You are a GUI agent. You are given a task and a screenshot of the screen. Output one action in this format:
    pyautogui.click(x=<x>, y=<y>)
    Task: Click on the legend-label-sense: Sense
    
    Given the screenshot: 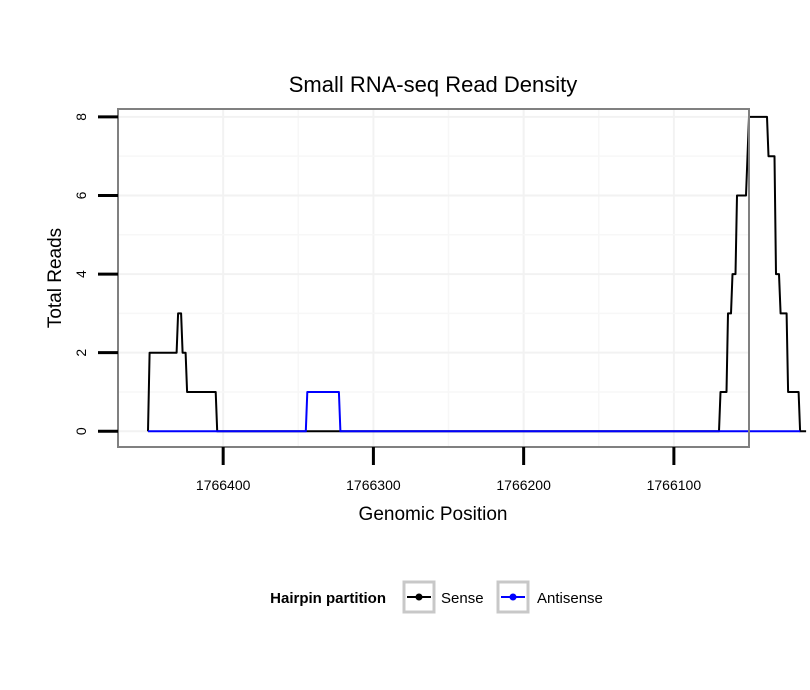 What is the action you would take?
    pyautogui.click(x=462, y=598)
    